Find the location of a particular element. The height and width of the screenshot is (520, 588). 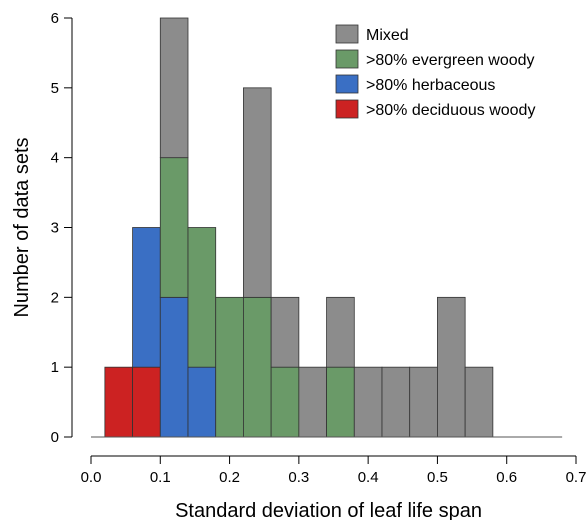

x-tick-label: 0.2 is located at coordinates (229, 477).